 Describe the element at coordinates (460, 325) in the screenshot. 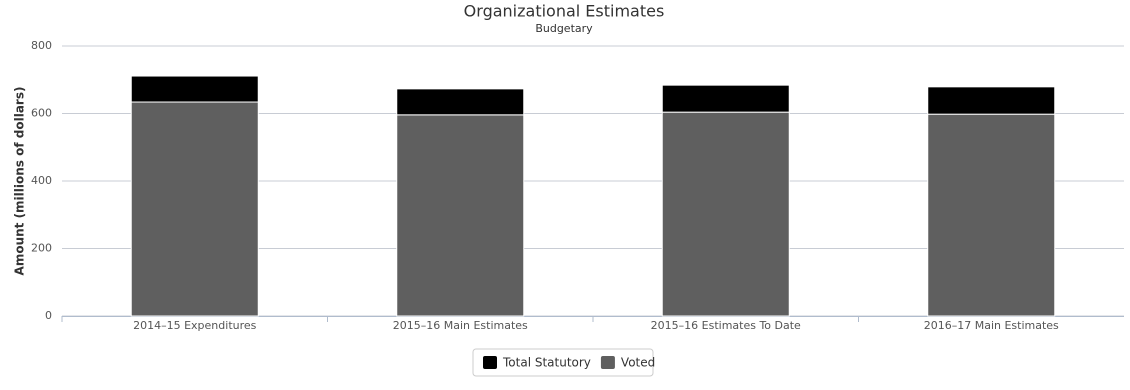

I see `x-tick-label: 2015–16 Main Estimates` at that location.